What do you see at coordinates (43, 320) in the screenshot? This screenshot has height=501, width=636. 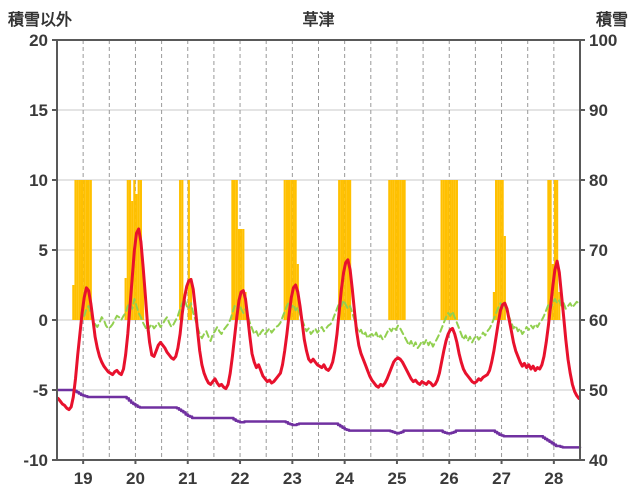 I see `left-axis-tick-label: 0` at bounding box center [43, 320].